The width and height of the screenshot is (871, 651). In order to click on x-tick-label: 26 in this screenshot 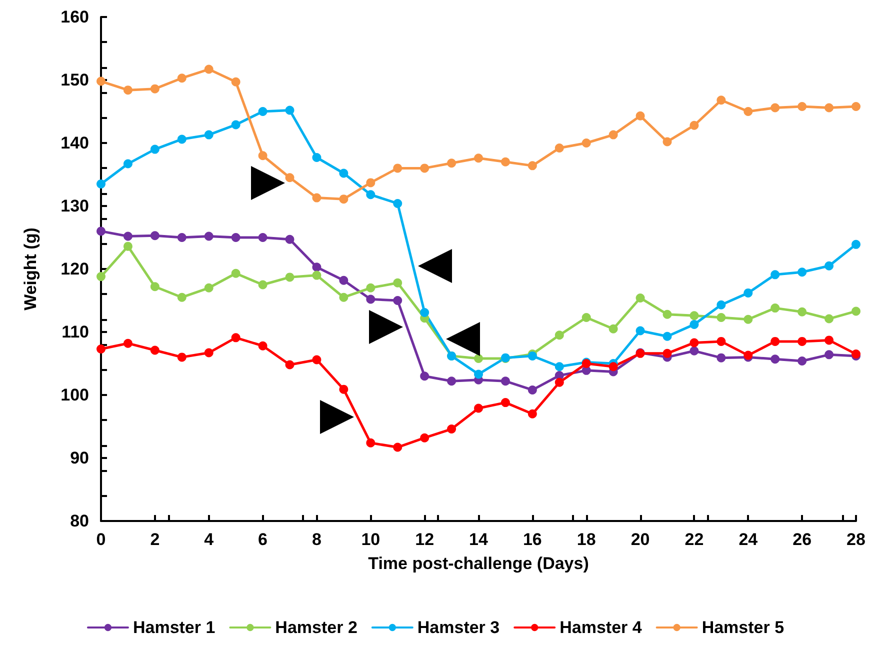, I will do `click(802, 539)`.